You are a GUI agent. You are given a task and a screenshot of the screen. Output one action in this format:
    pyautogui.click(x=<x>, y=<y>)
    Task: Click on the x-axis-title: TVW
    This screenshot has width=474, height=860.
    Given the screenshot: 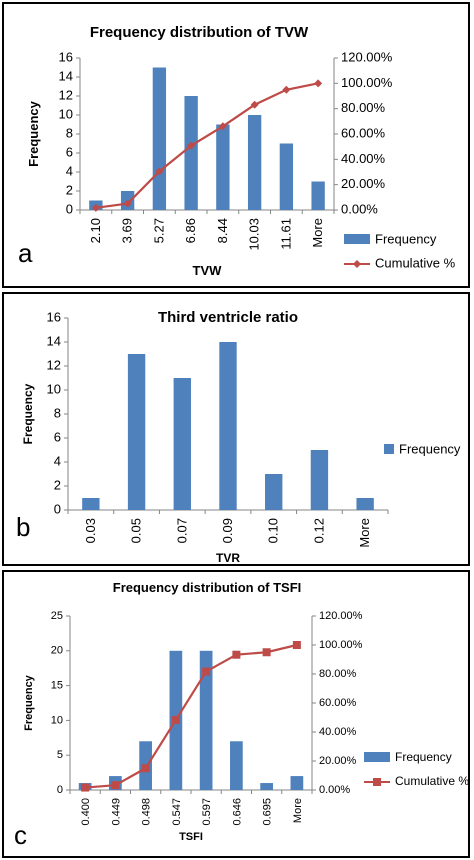 What is the action you would take?
    pyautogui.click(x=208, y=270)
    